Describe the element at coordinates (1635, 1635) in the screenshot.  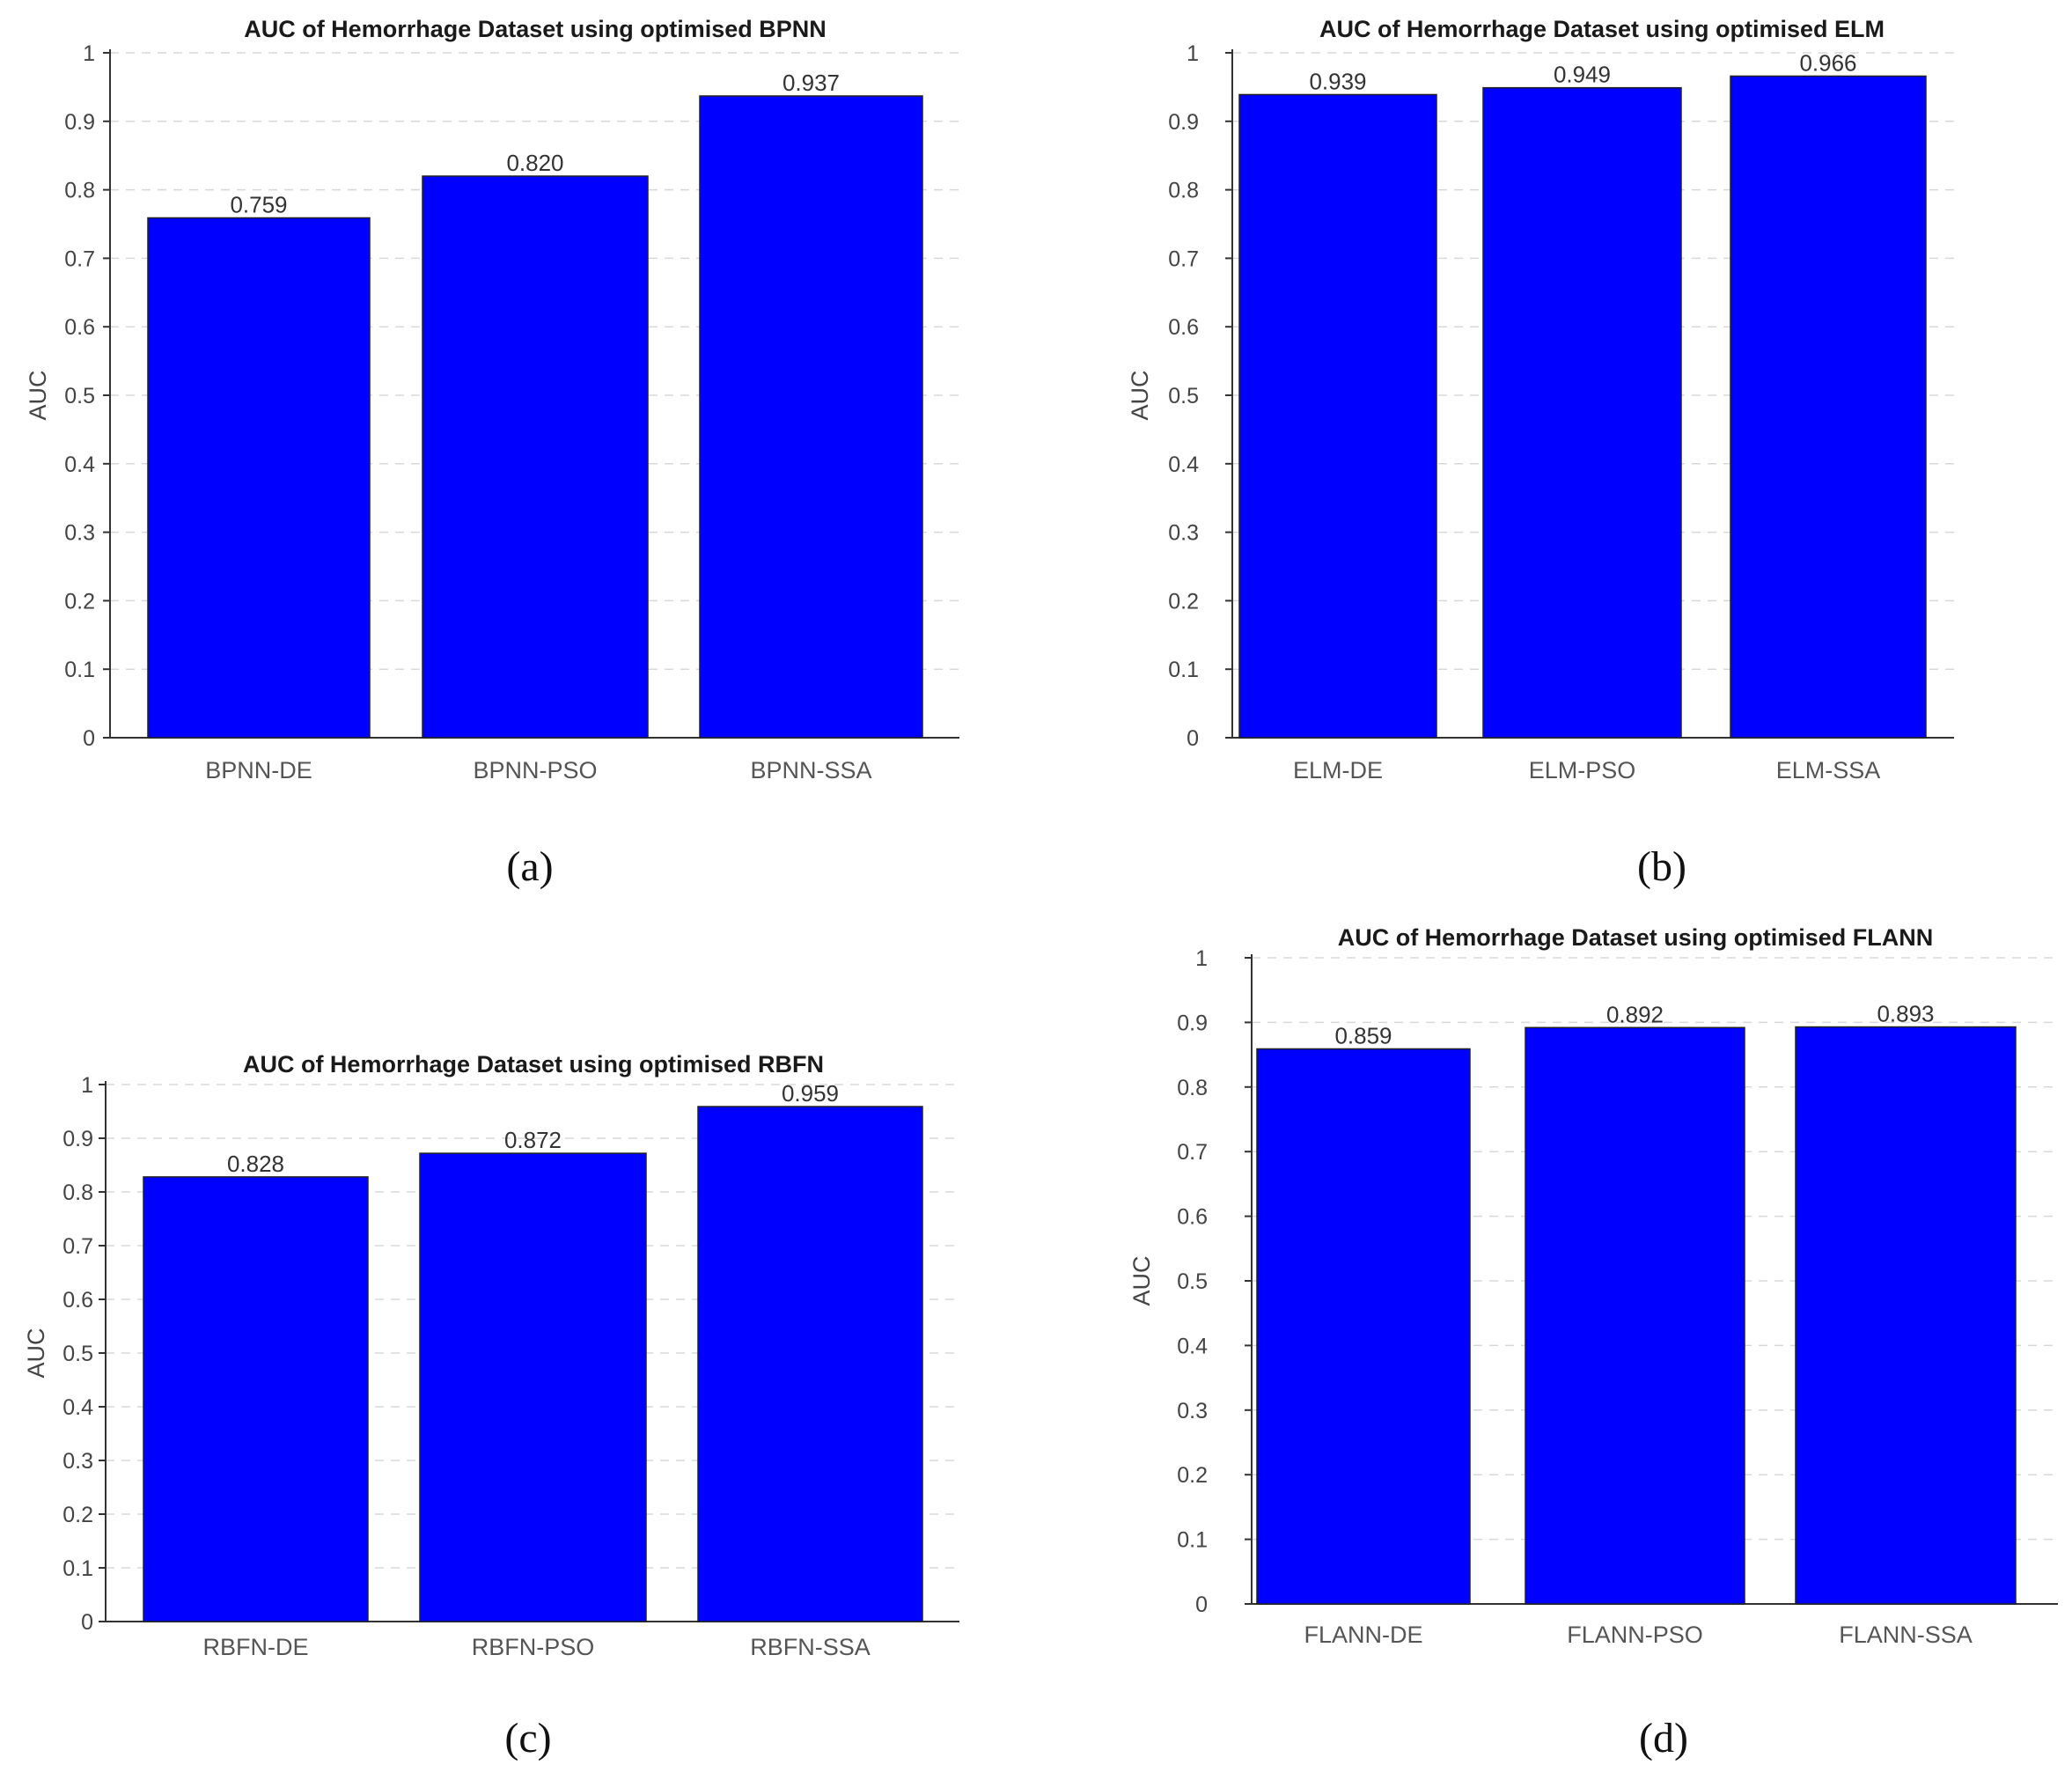
I see `x-category-label: FLANN-PSO` at that location.